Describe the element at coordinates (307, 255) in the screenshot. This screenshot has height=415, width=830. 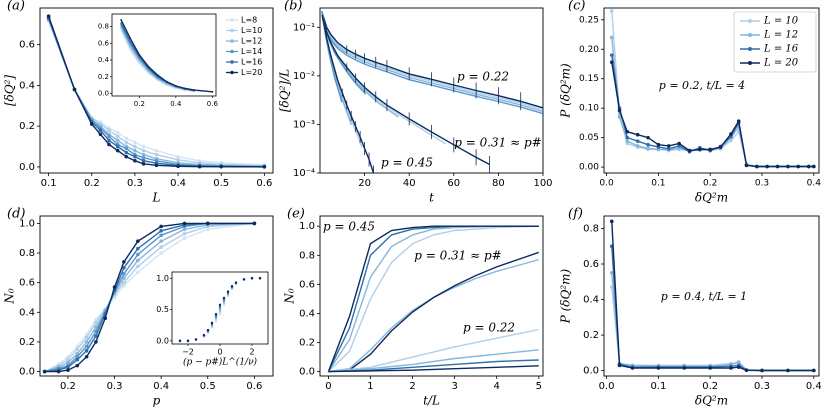
I see `y-tick-label: 0.8` at that location.